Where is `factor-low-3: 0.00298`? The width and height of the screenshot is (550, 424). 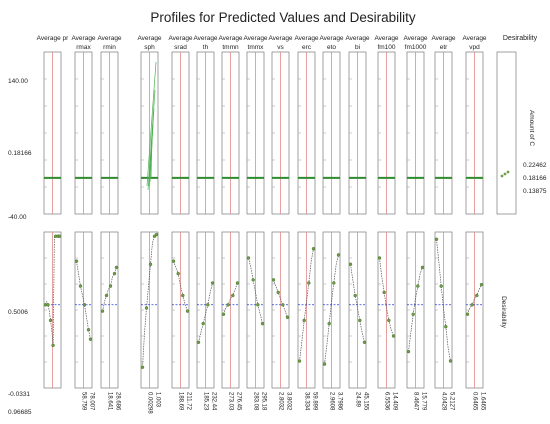
factor-low-3: 0.00298 is located at coordinates (150, 403).